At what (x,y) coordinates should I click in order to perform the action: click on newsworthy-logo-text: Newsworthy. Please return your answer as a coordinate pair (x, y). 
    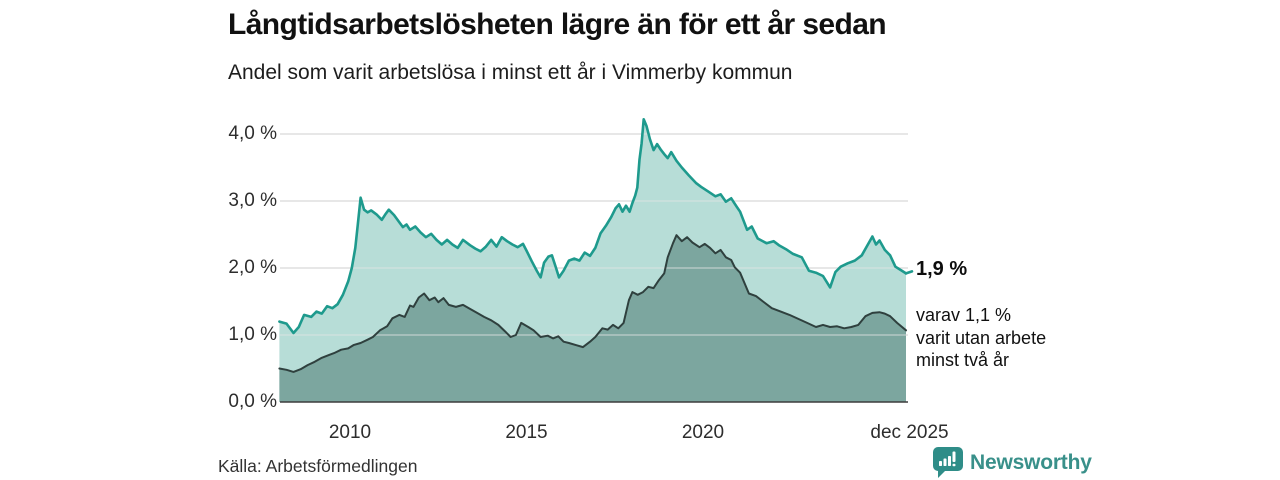
    Looking at the image, I should click on (1031, 462).